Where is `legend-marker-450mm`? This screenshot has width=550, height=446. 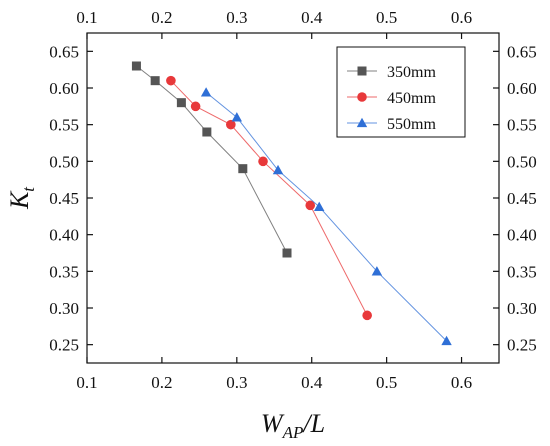 legend-marker-450mm is located at coordinates (362, 97).